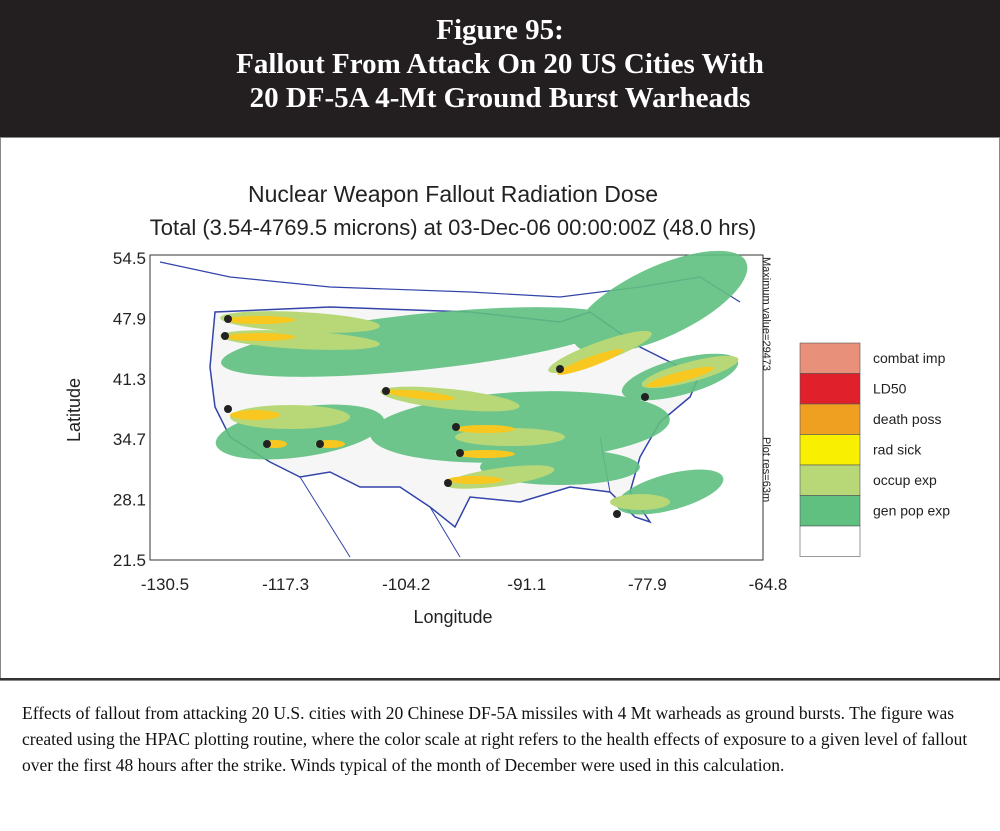  What do you see at coordinates (768, 584) in the screenshot?
I see `x-tick-label: -64.8` at bounding box center [768, 584].